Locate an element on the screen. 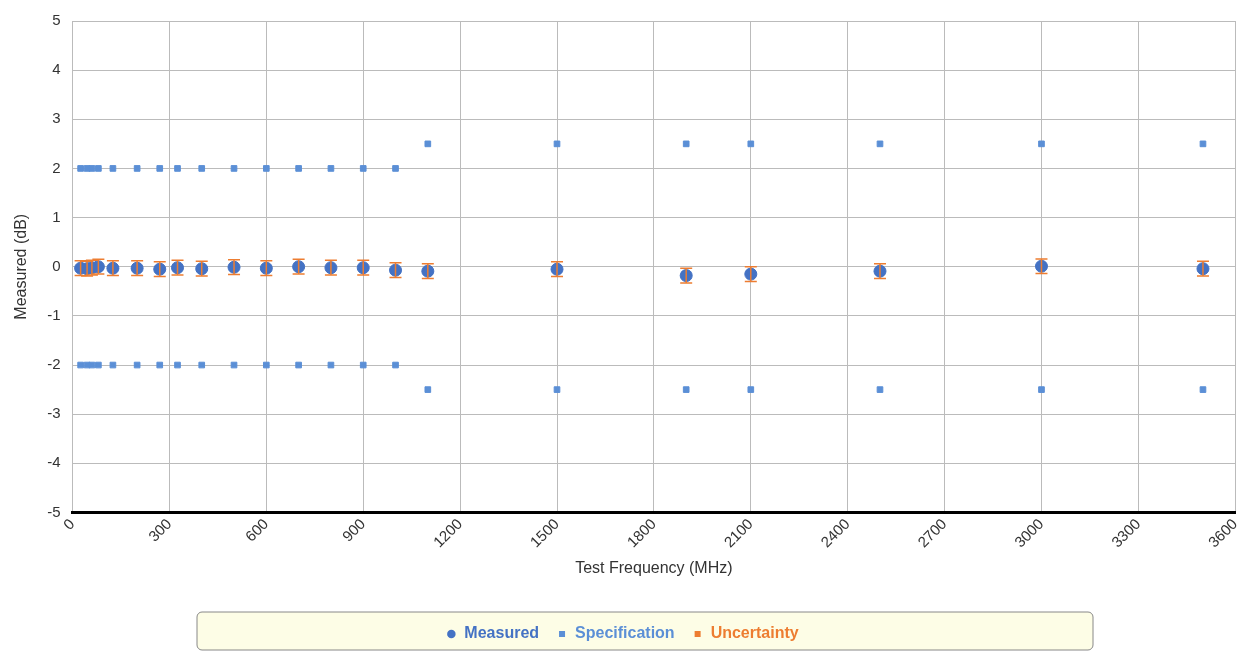  x-axis-title: Test Frequency (MHz) is located at coordinates (654, 567).